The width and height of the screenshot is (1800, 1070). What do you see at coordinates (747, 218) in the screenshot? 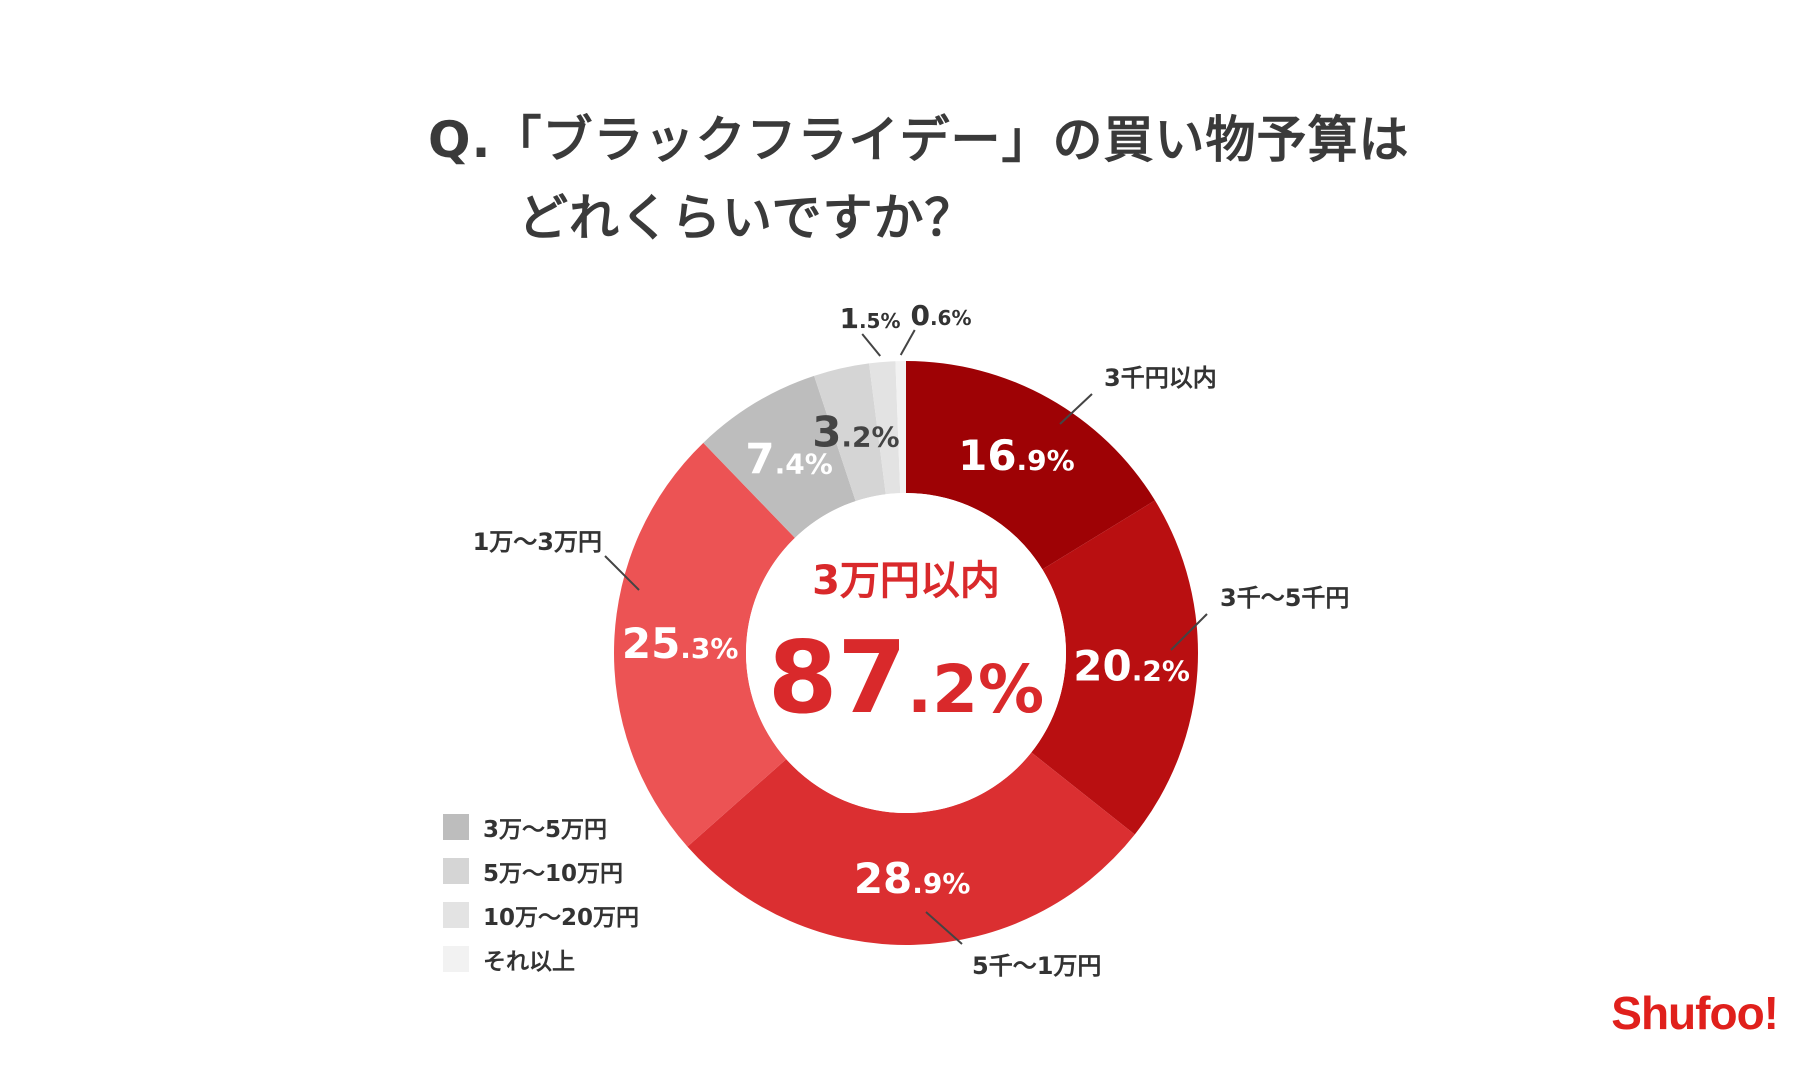
I see `chart-title-line-2: どれくらいですか？` at bounding box center [747, 218].